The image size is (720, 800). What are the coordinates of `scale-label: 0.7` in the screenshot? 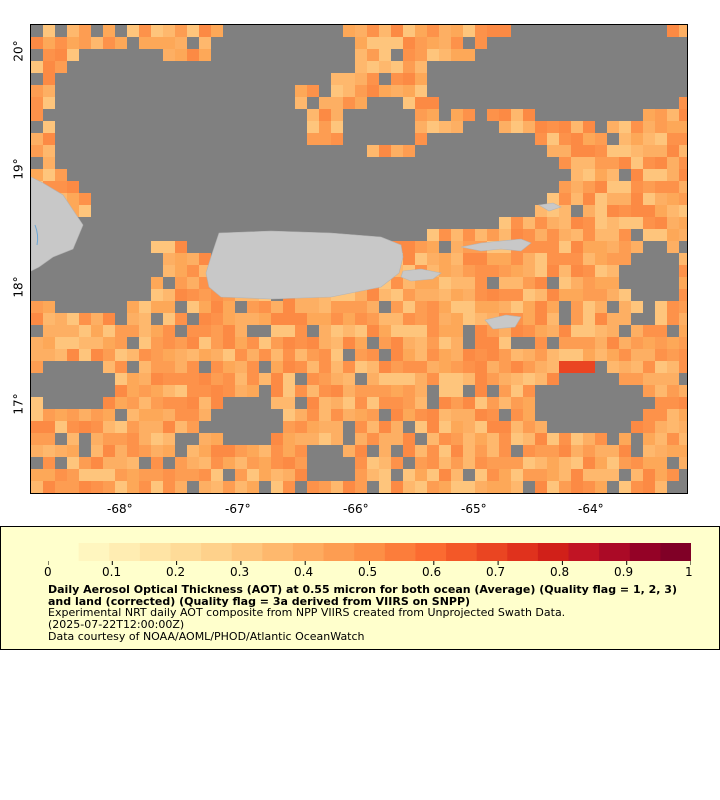 It's located at (496, 572).